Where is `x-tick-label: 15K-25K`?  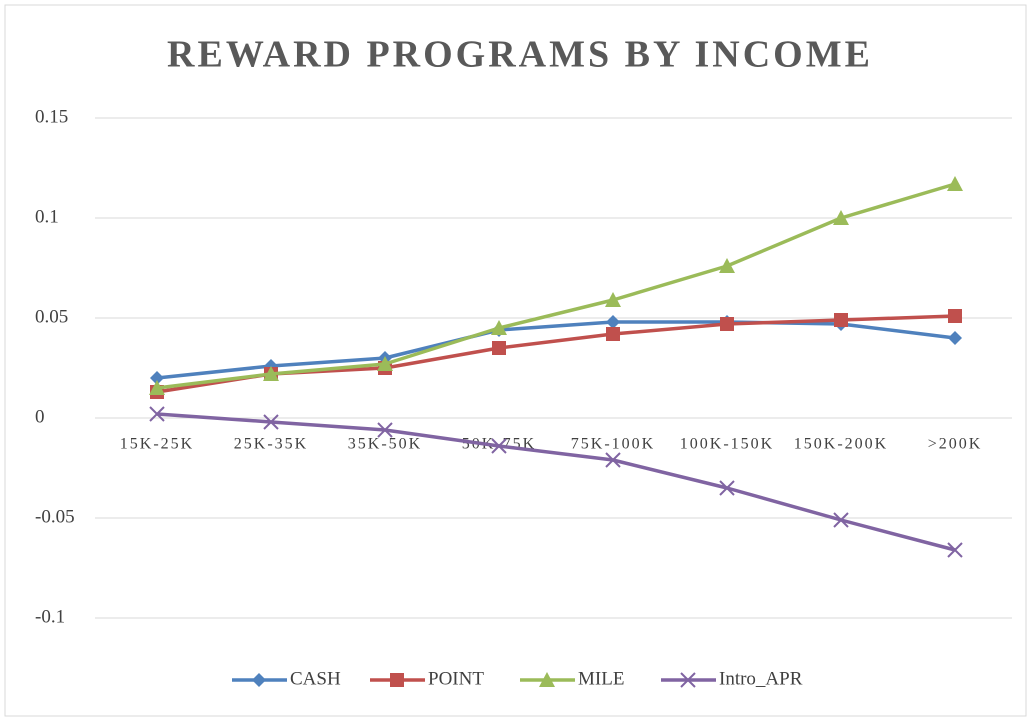 x-tick-label: 15K-25K is located at coordinates (157, 444).